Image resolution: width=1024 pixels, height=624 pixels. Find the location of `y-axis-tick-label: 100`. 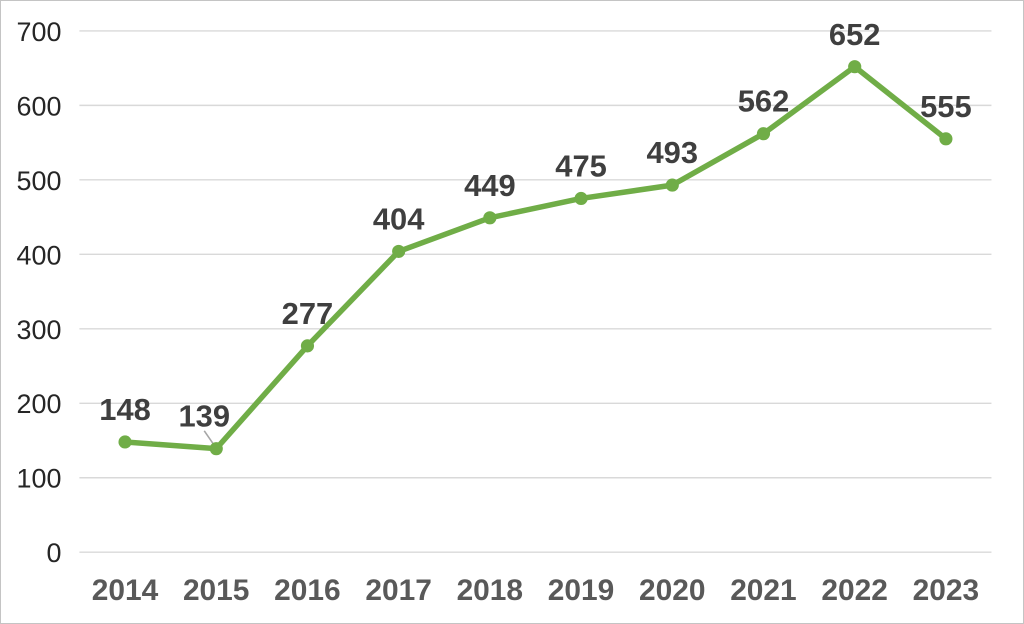

y-axis-tick-label: 100 is located at coordinates (39, 479).